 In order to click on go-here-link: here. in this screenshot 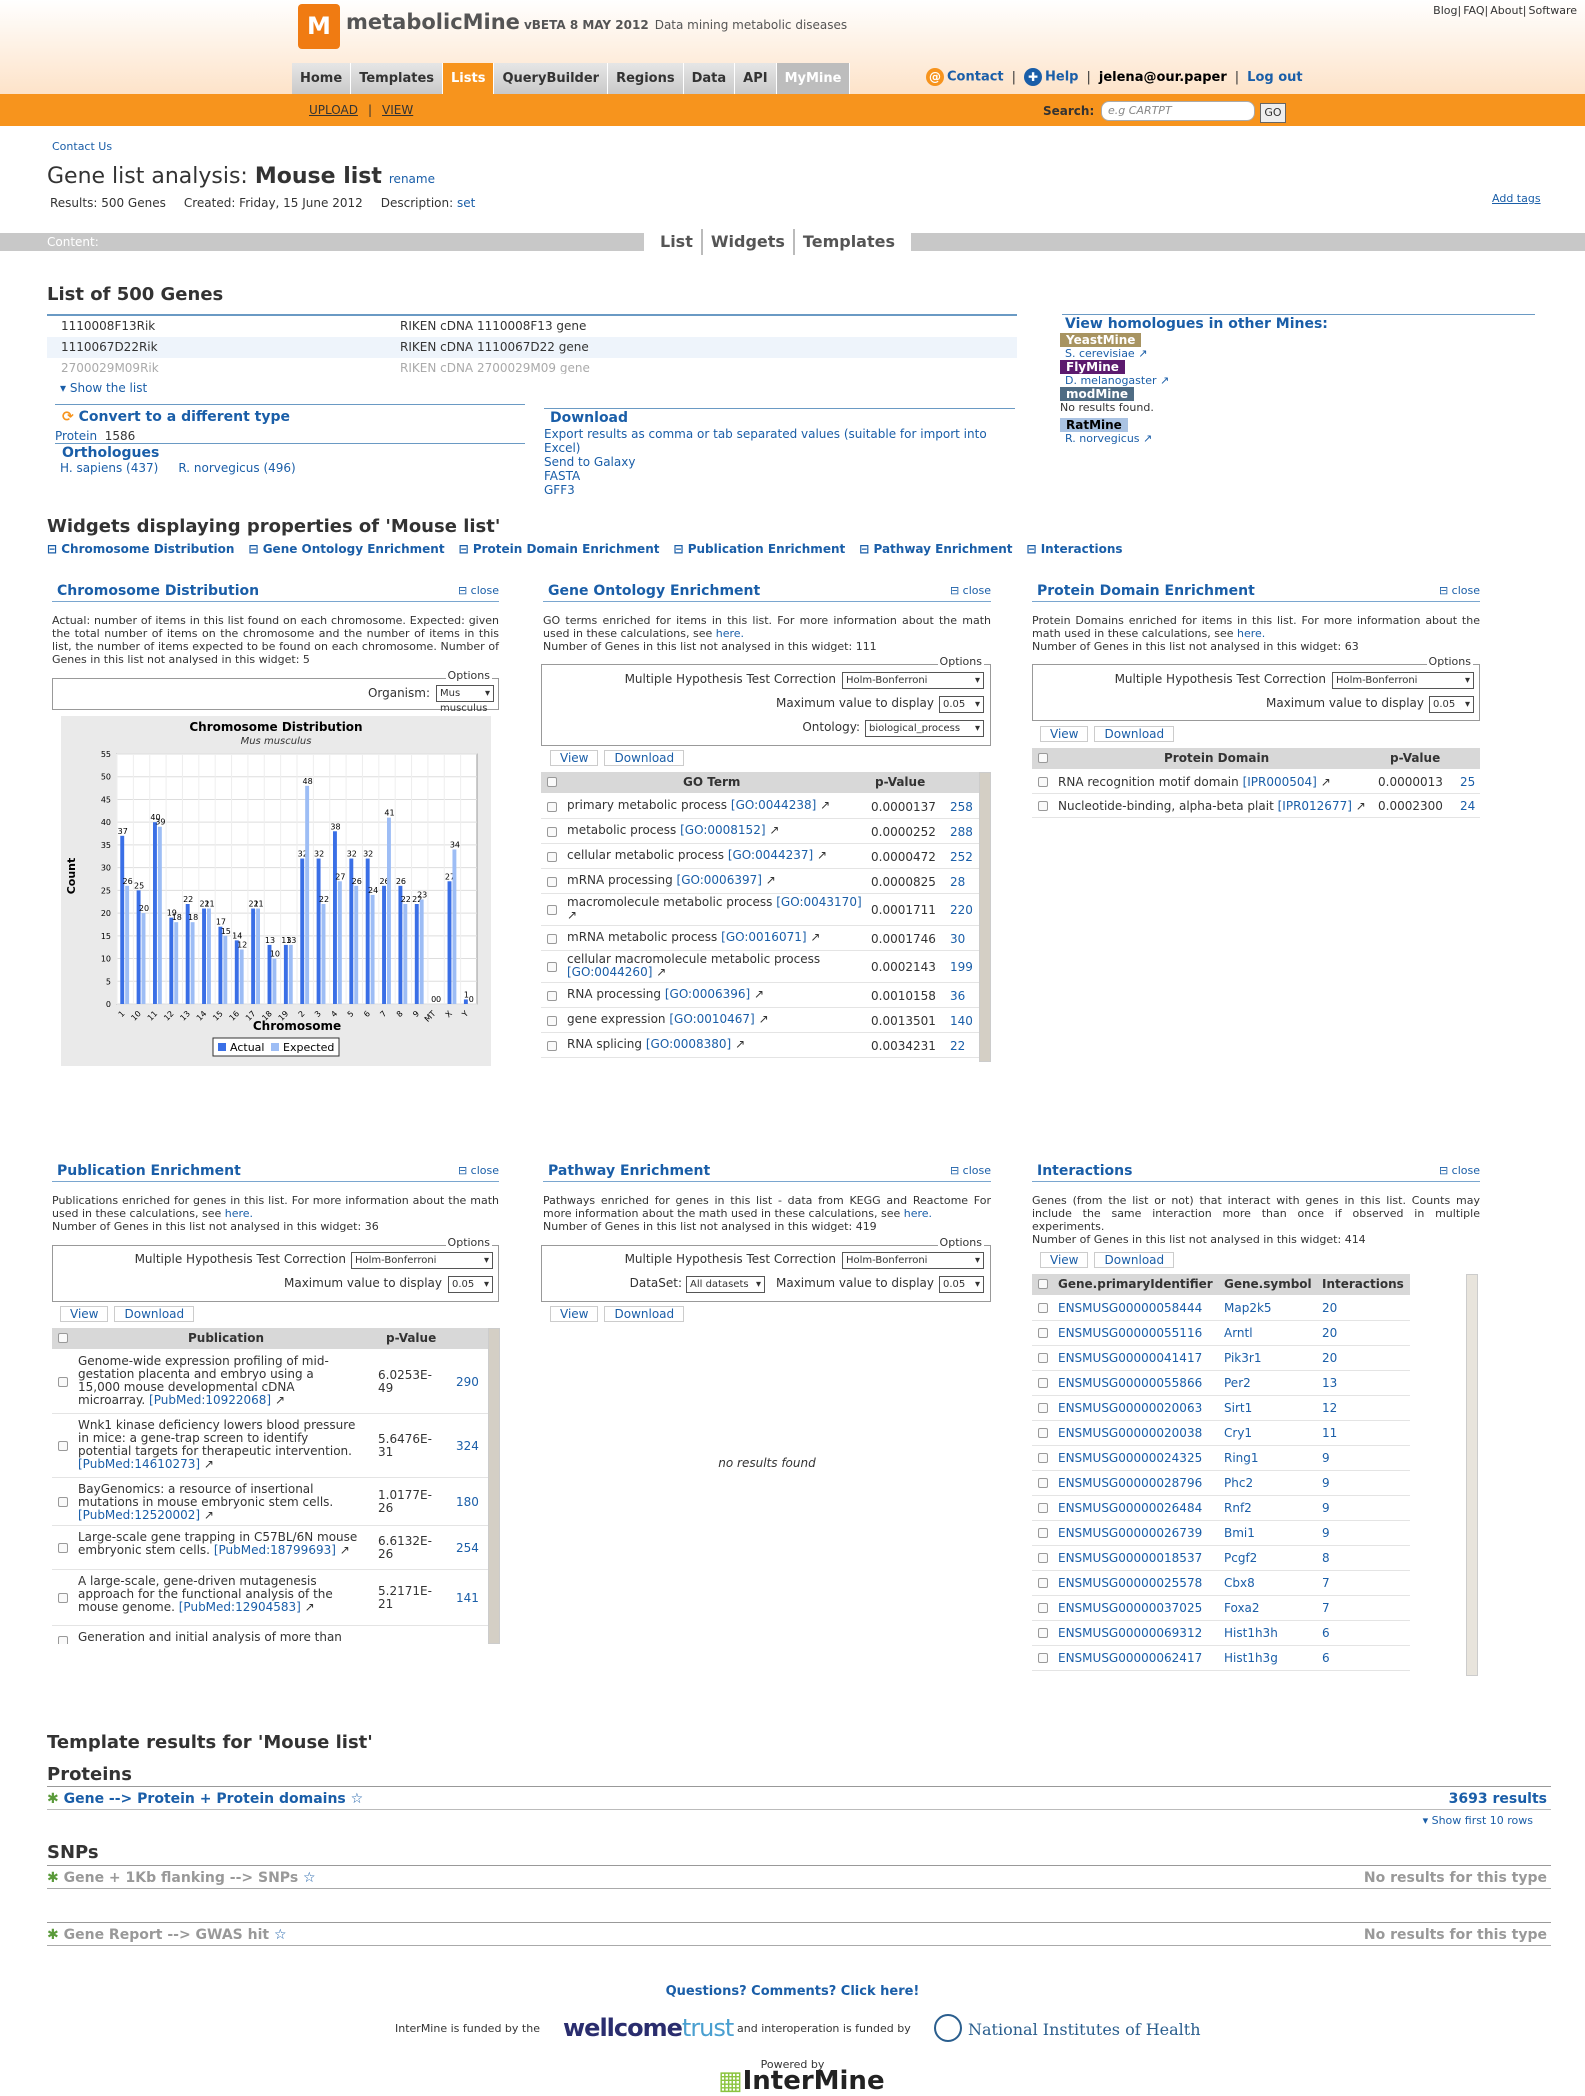, I will do `click(730, 633)`.